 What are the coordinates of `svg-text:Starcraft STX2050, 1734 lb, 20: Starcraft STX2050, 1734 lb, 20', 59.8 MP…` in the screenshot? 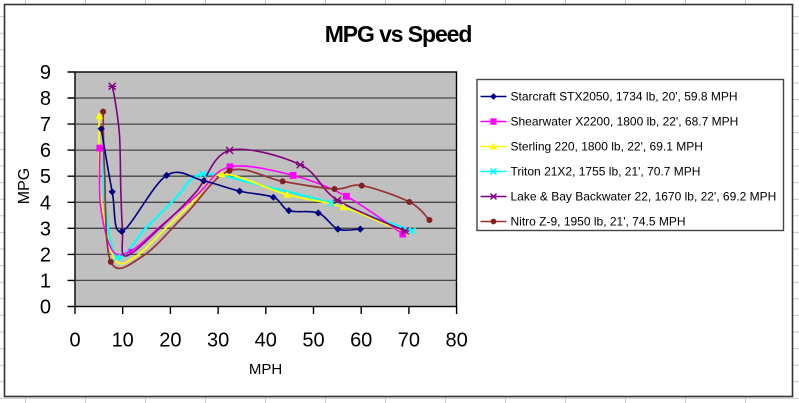 It's located at (624, 97).